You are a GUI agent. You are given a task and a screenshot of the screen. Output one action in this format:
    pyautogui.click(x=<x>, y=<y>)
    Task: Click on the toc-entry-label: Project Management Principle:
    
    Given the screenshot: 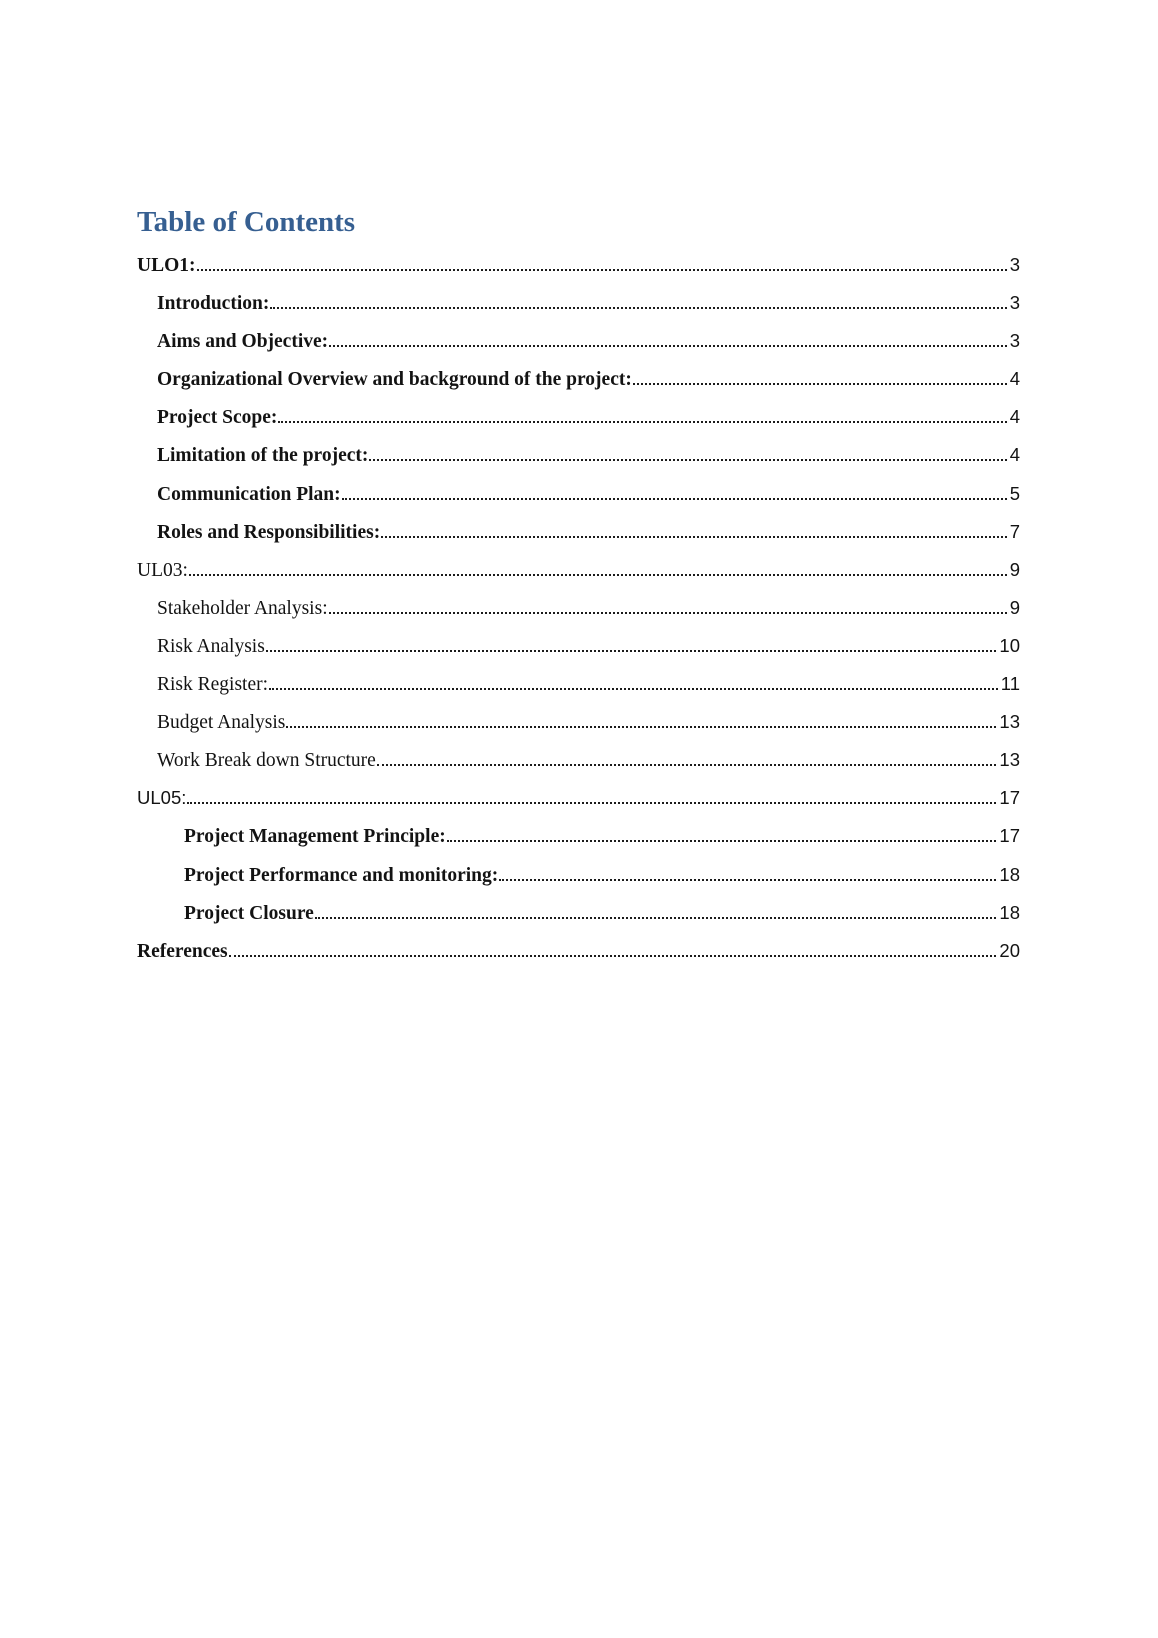 What is the action you would take?
    pyautogui.click(x=315, y=837)
    